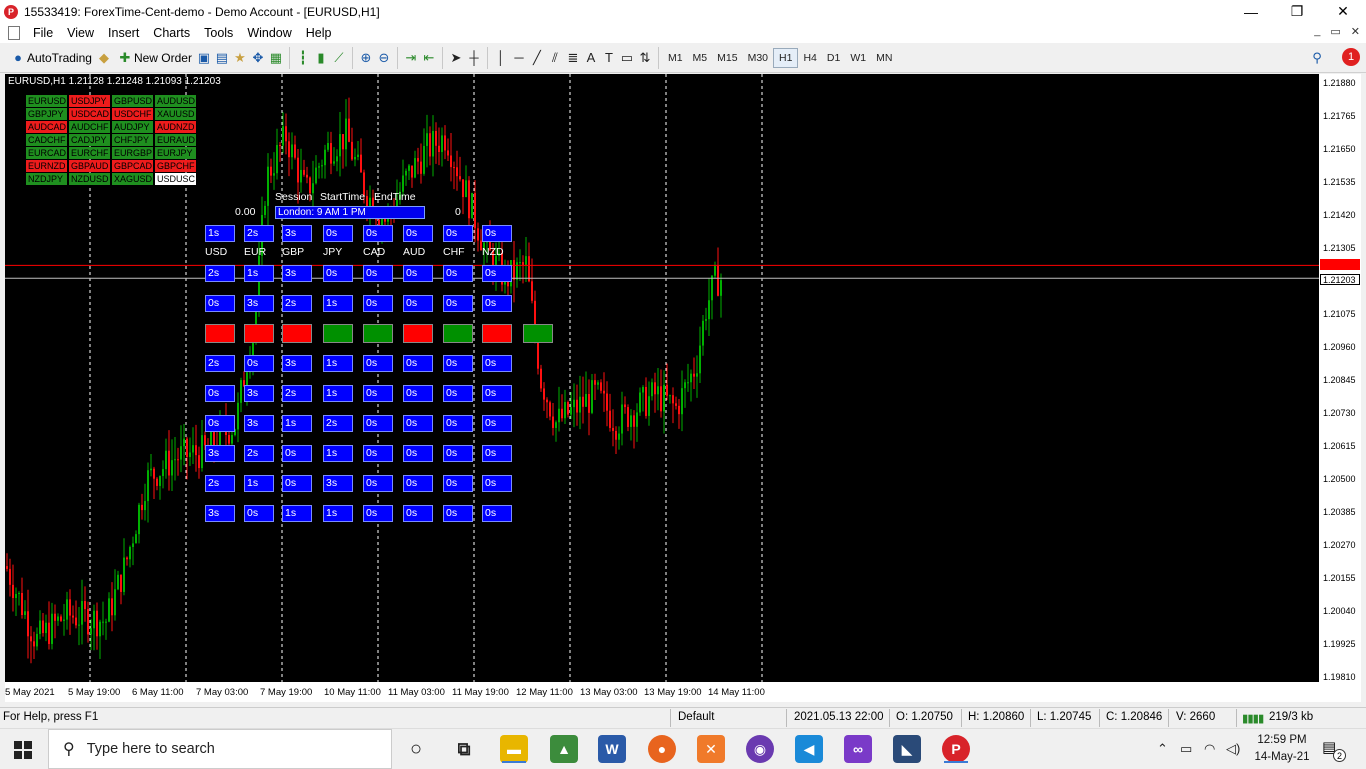  What do you see at coordinates (258, 57) in the screenshot?
I see `crosshair-target-icon: ✥` at bounding box center [258, 57].